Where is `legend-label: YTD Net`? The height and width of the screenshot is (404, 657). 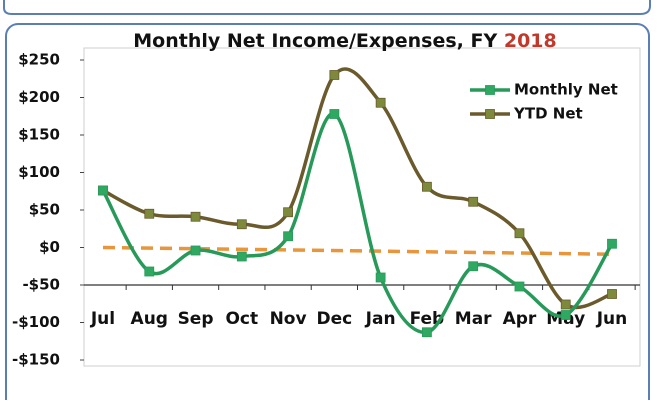
legend-label: YTD Net is located at coordinates (548, 114).